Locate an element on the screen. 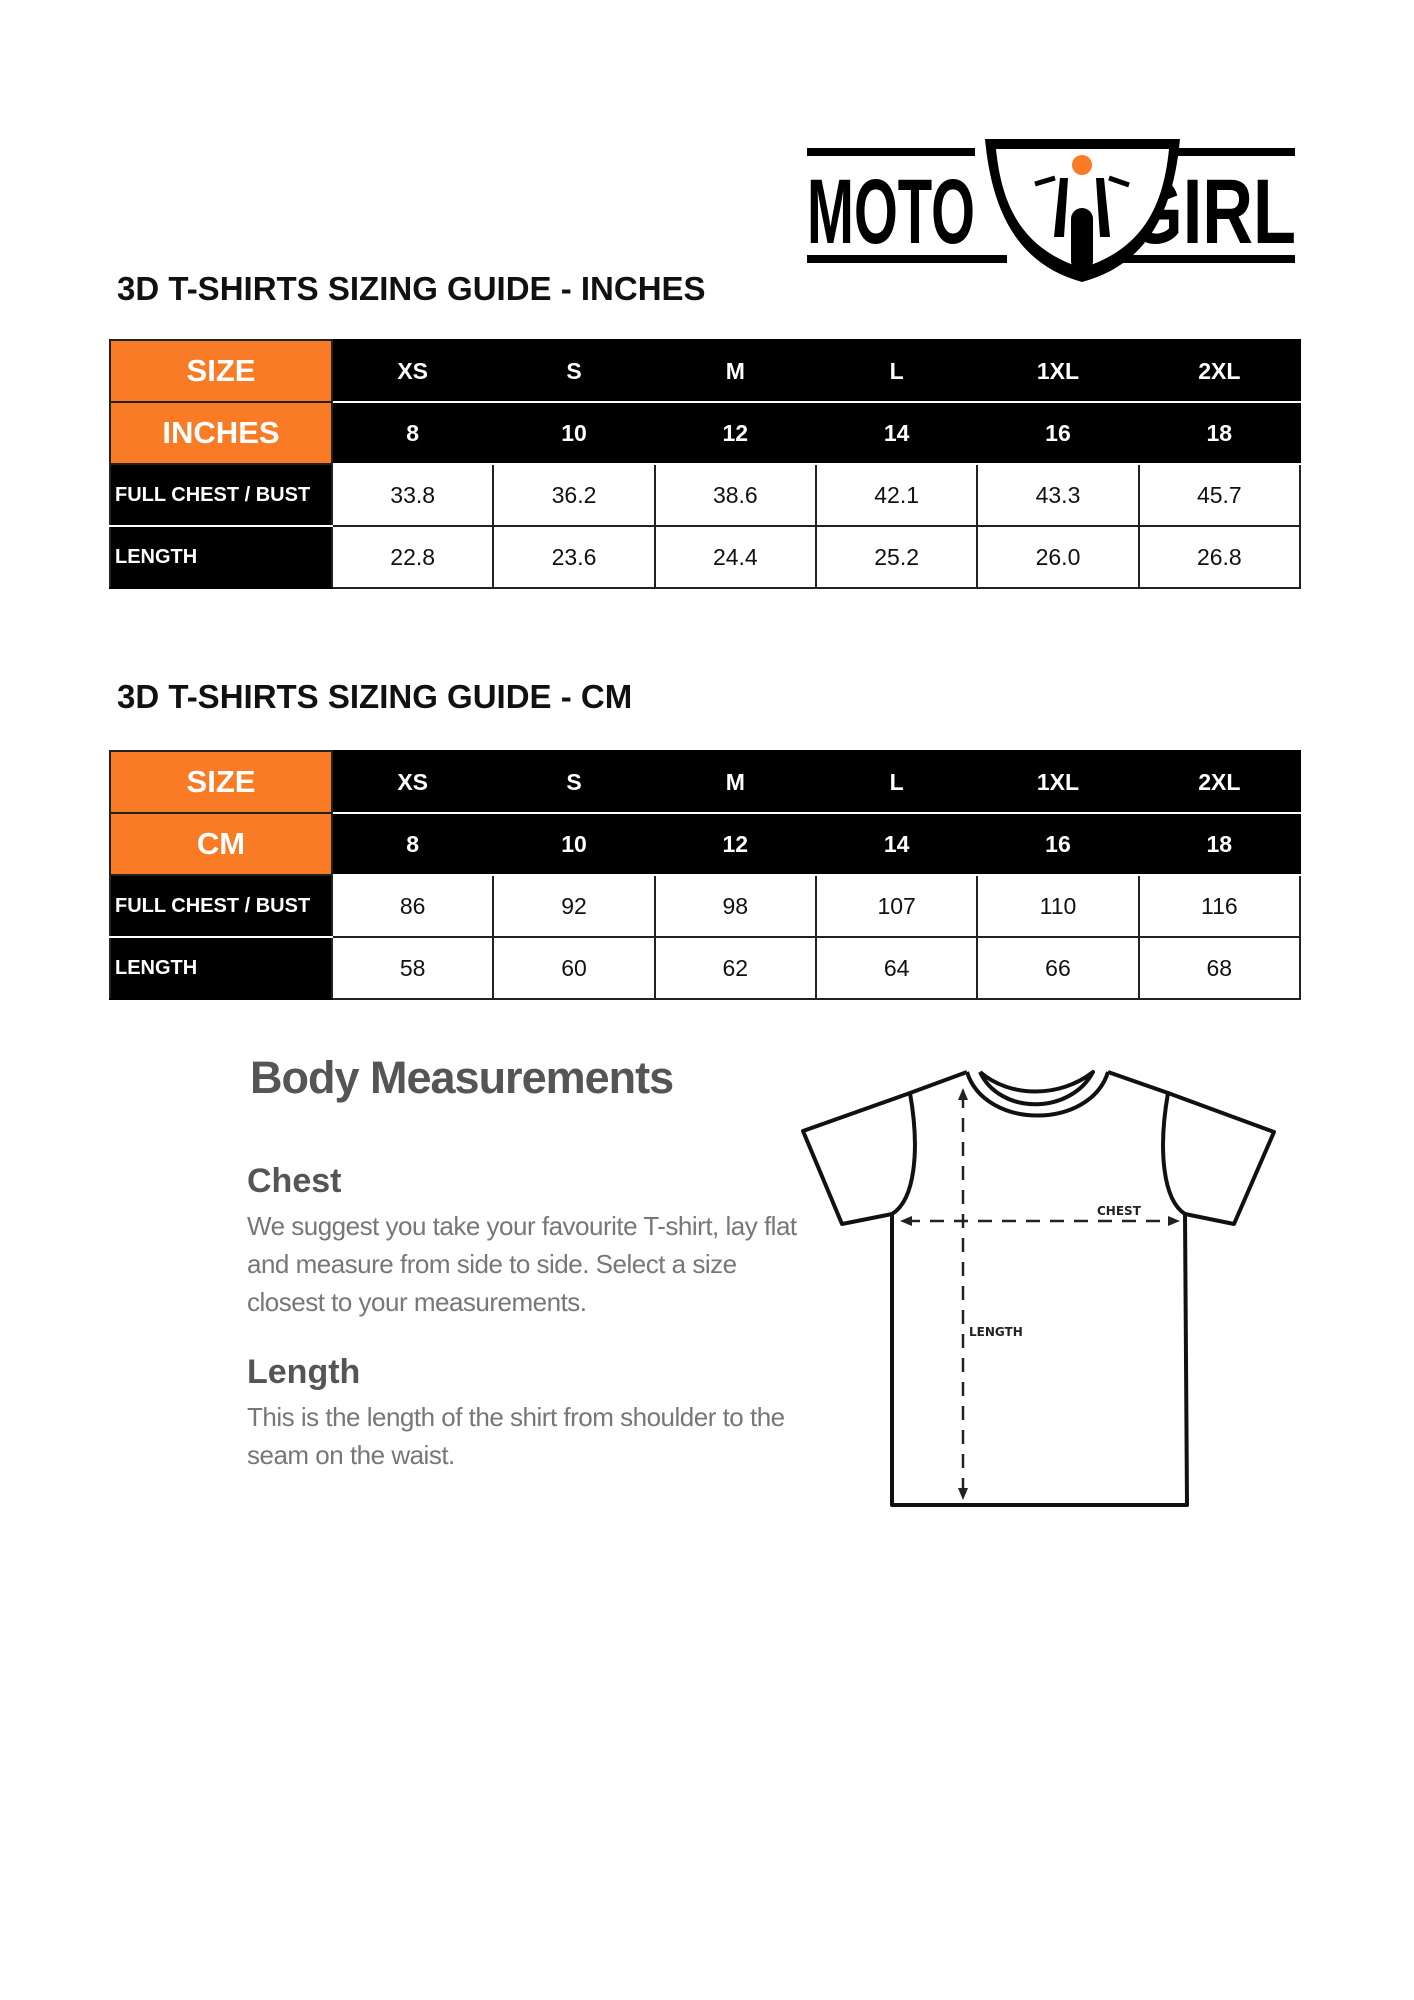  length-heading: Length is located at coordinates (304, 1372).